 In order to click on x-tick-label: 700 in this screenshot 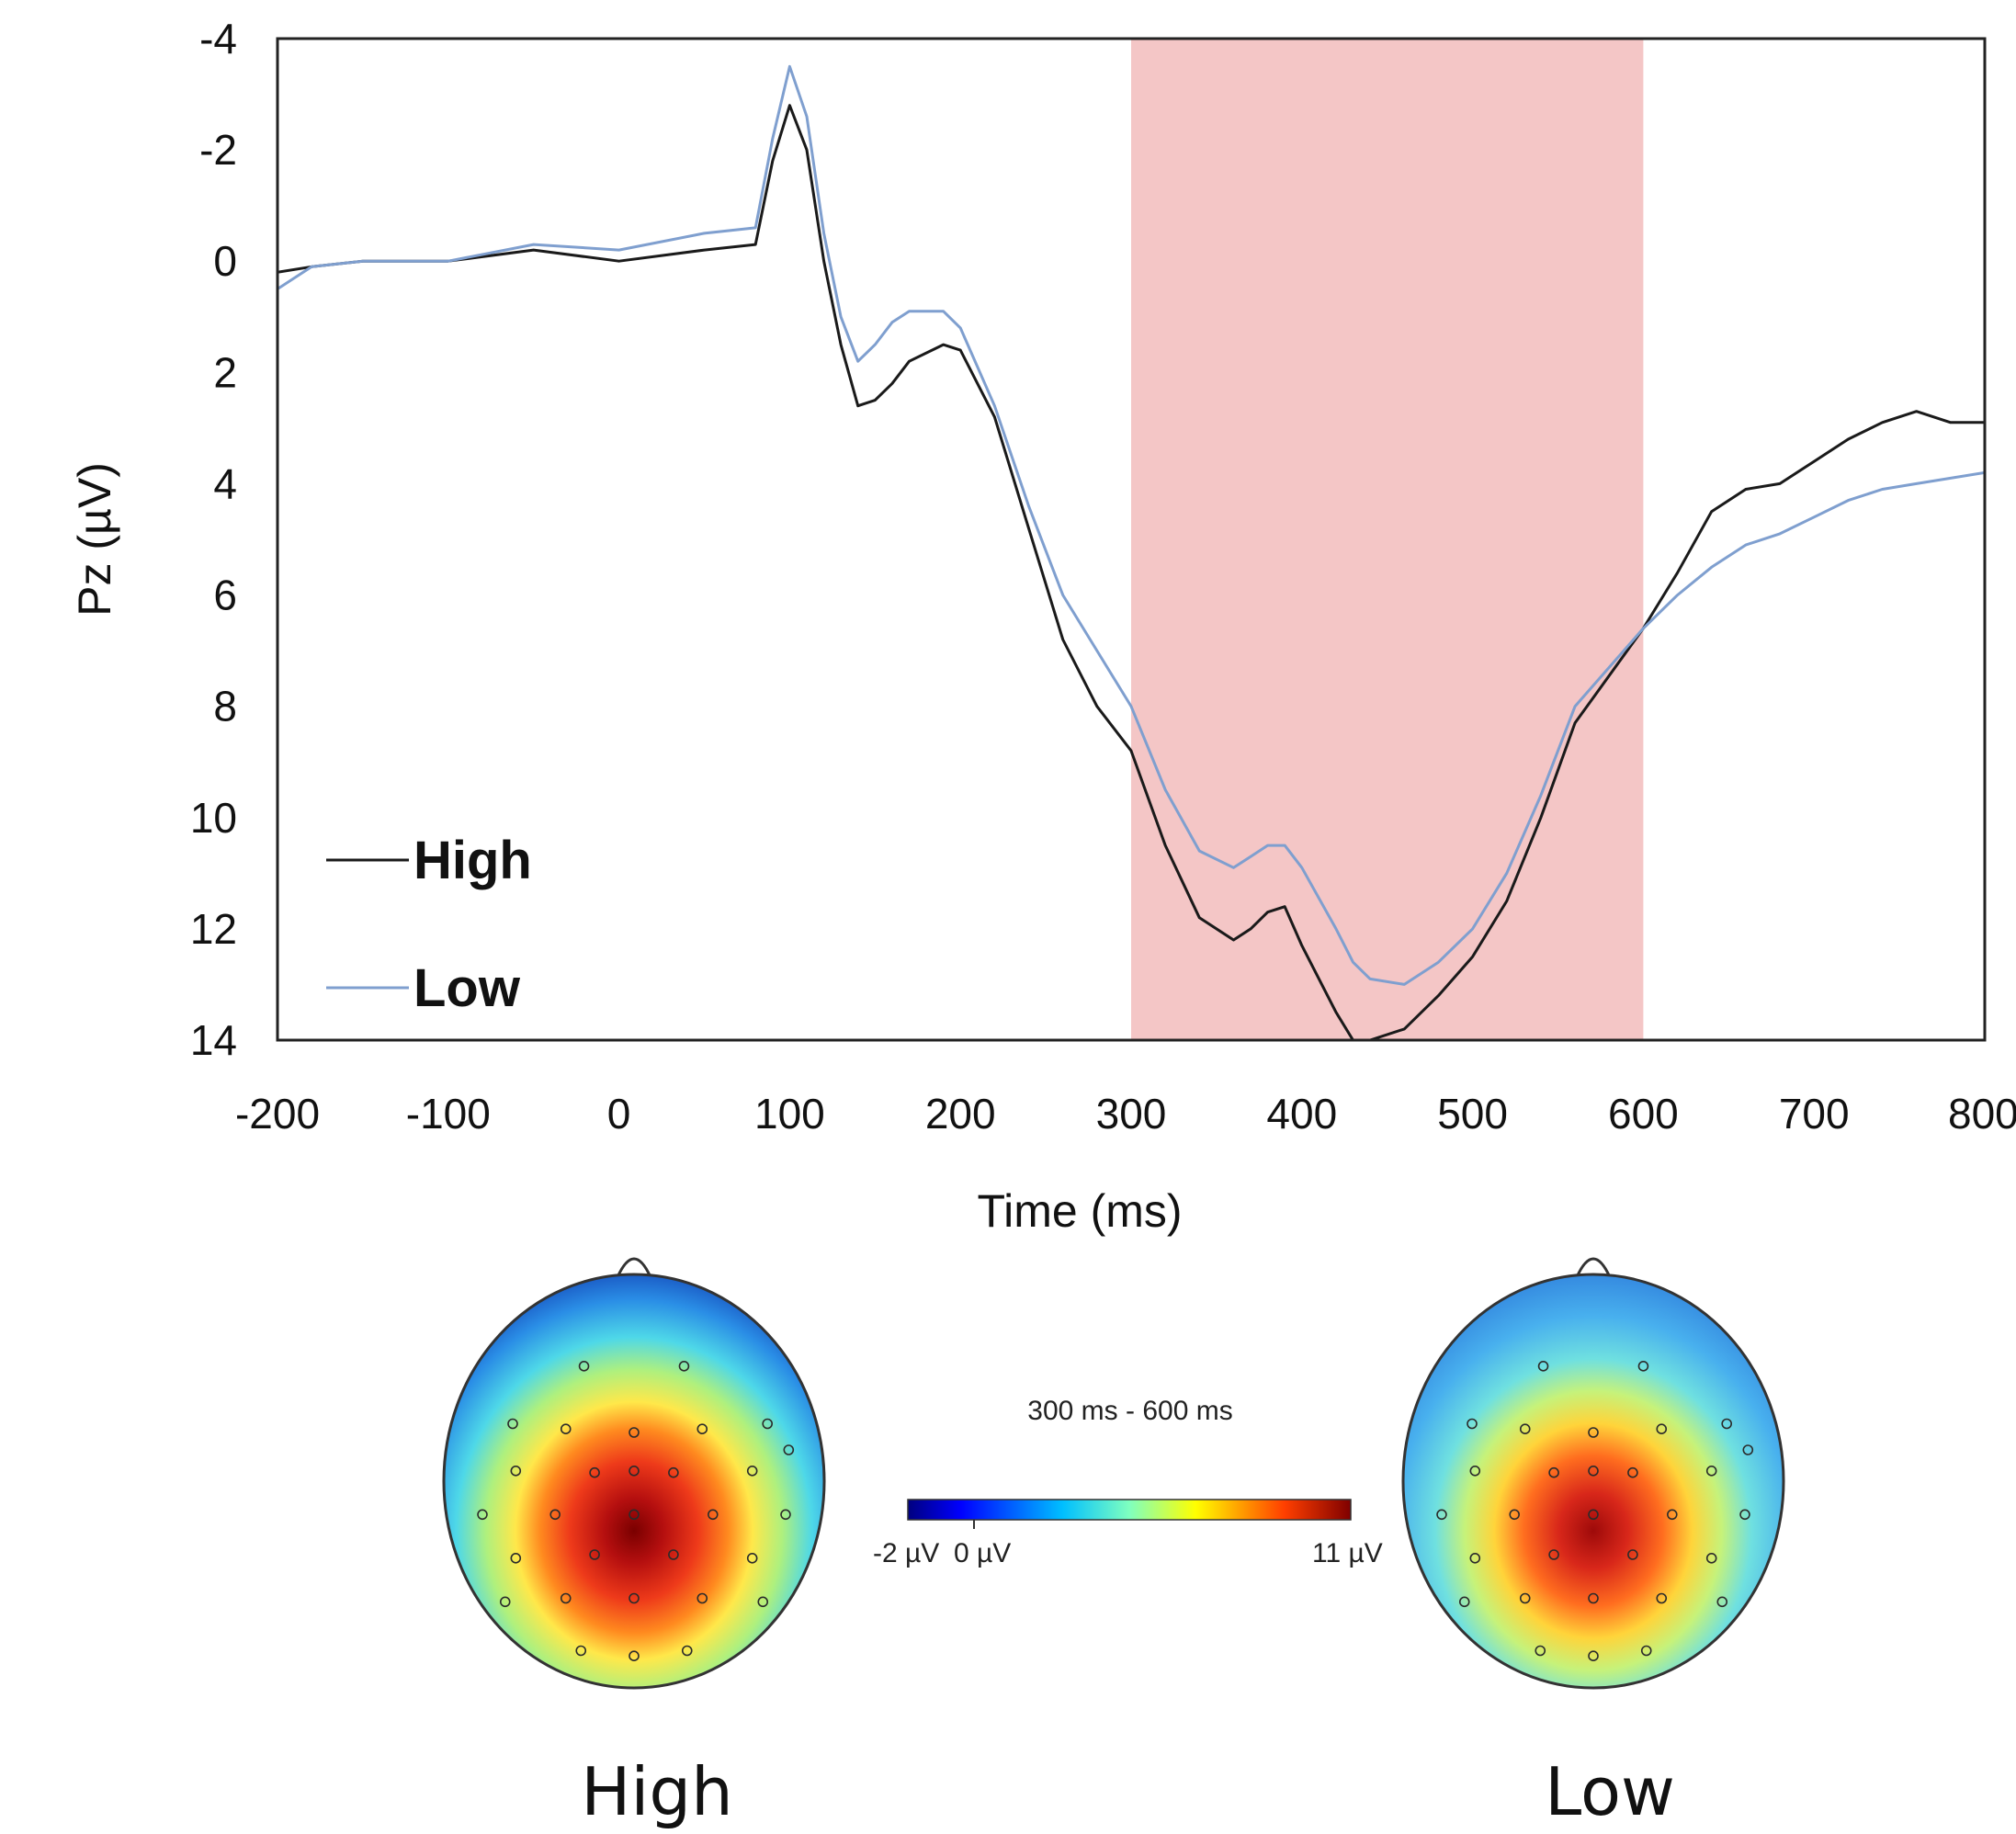, I will do `click(1814, 1114)`.